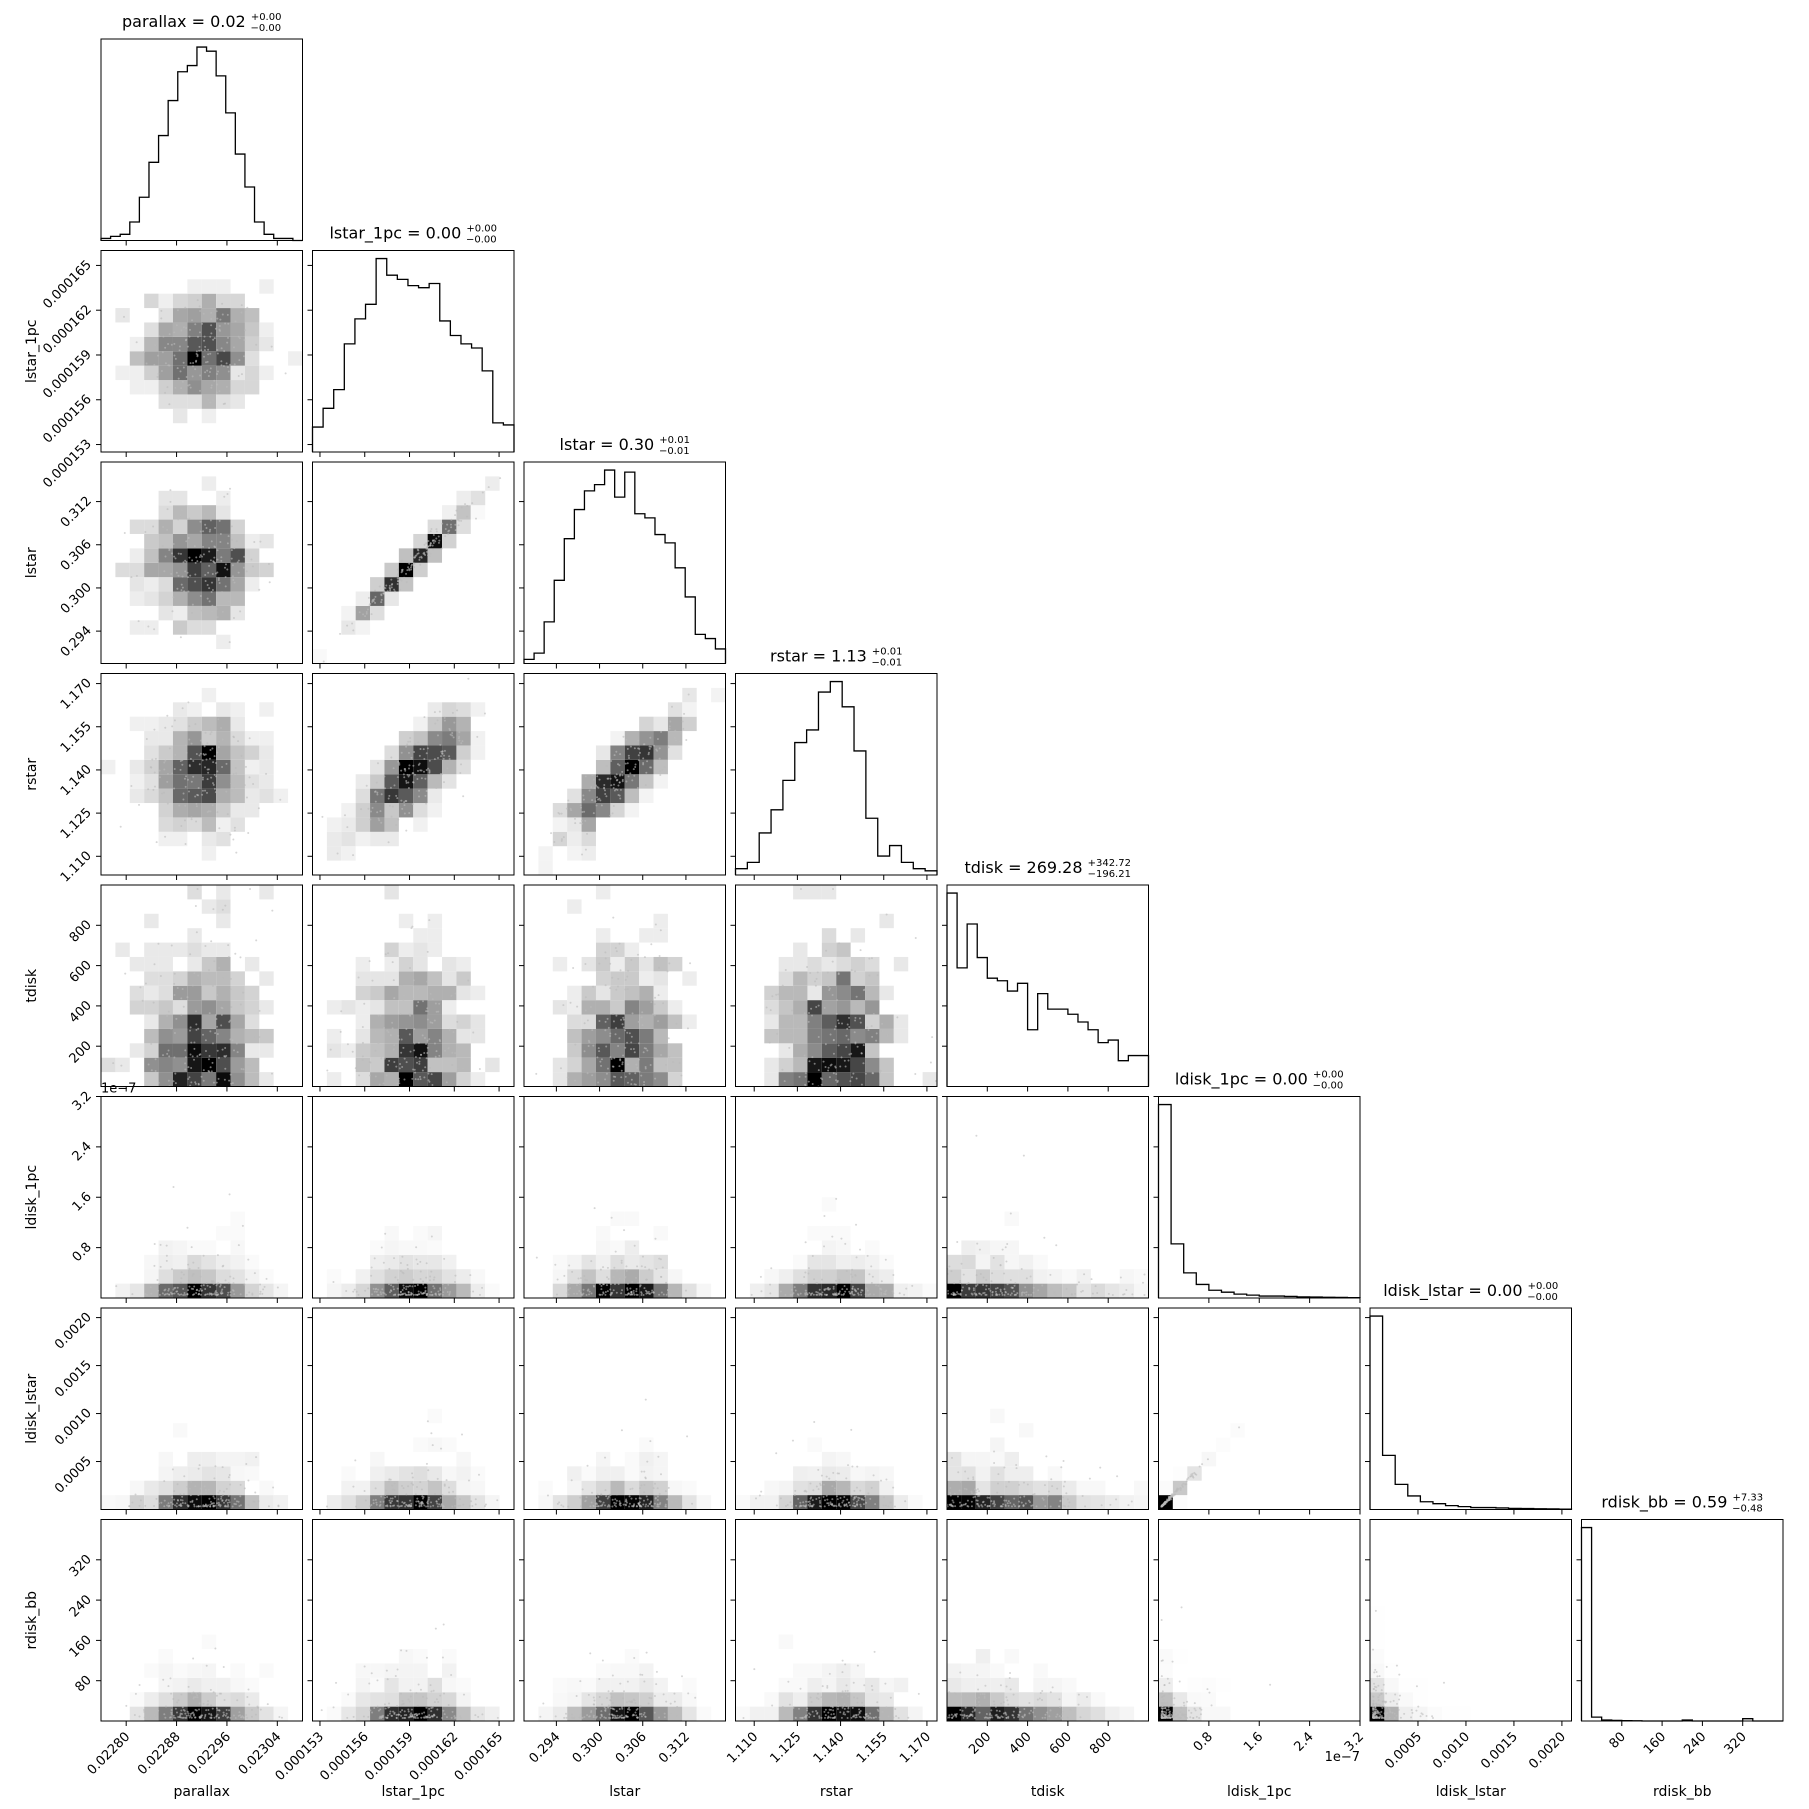 The width and height of the screenshot is (1809, 1809). I want to click on y-tick-label-lstar: 0.294, so click(76, 641).